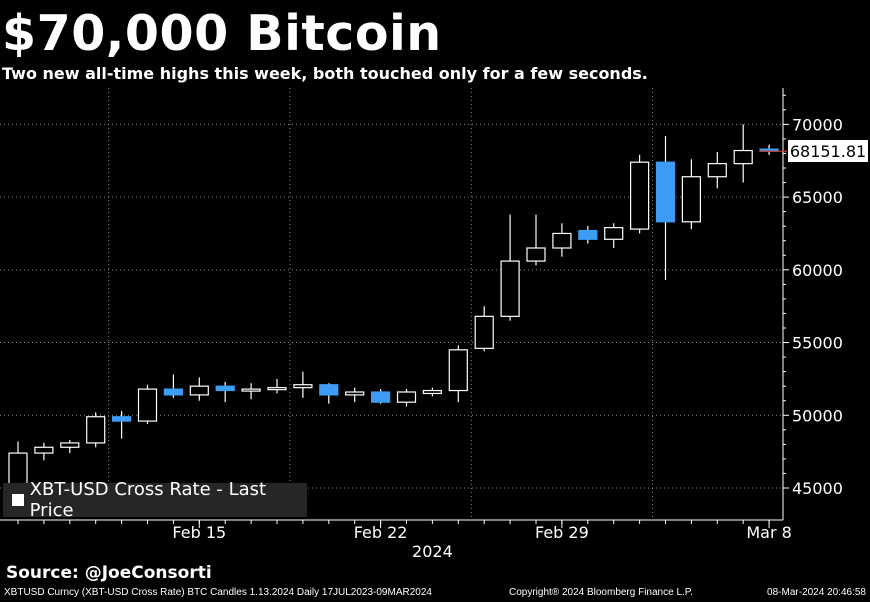 This screenshot has width=870, height=602. What do you see at coordinates (222, 33) in the screenshot?
I see `page-title: $70,000 Bitcoin` at bounding box center [222, 33].